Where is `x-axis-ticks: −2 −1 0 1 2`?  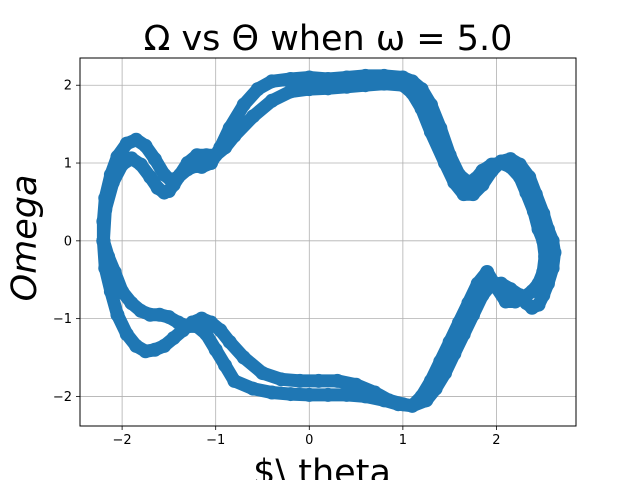
x-axis-ticks: −2 −1 0 1 2 is located at coordinates (307, 437).